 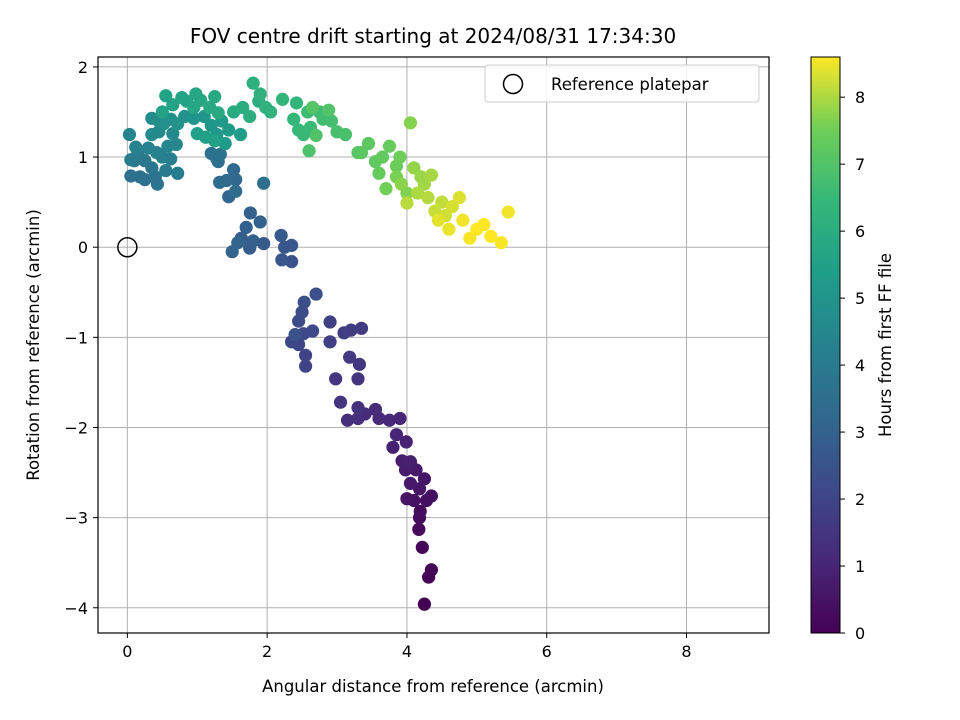 I want to click on x-tick-label: 2, so click(x=267, y=651).